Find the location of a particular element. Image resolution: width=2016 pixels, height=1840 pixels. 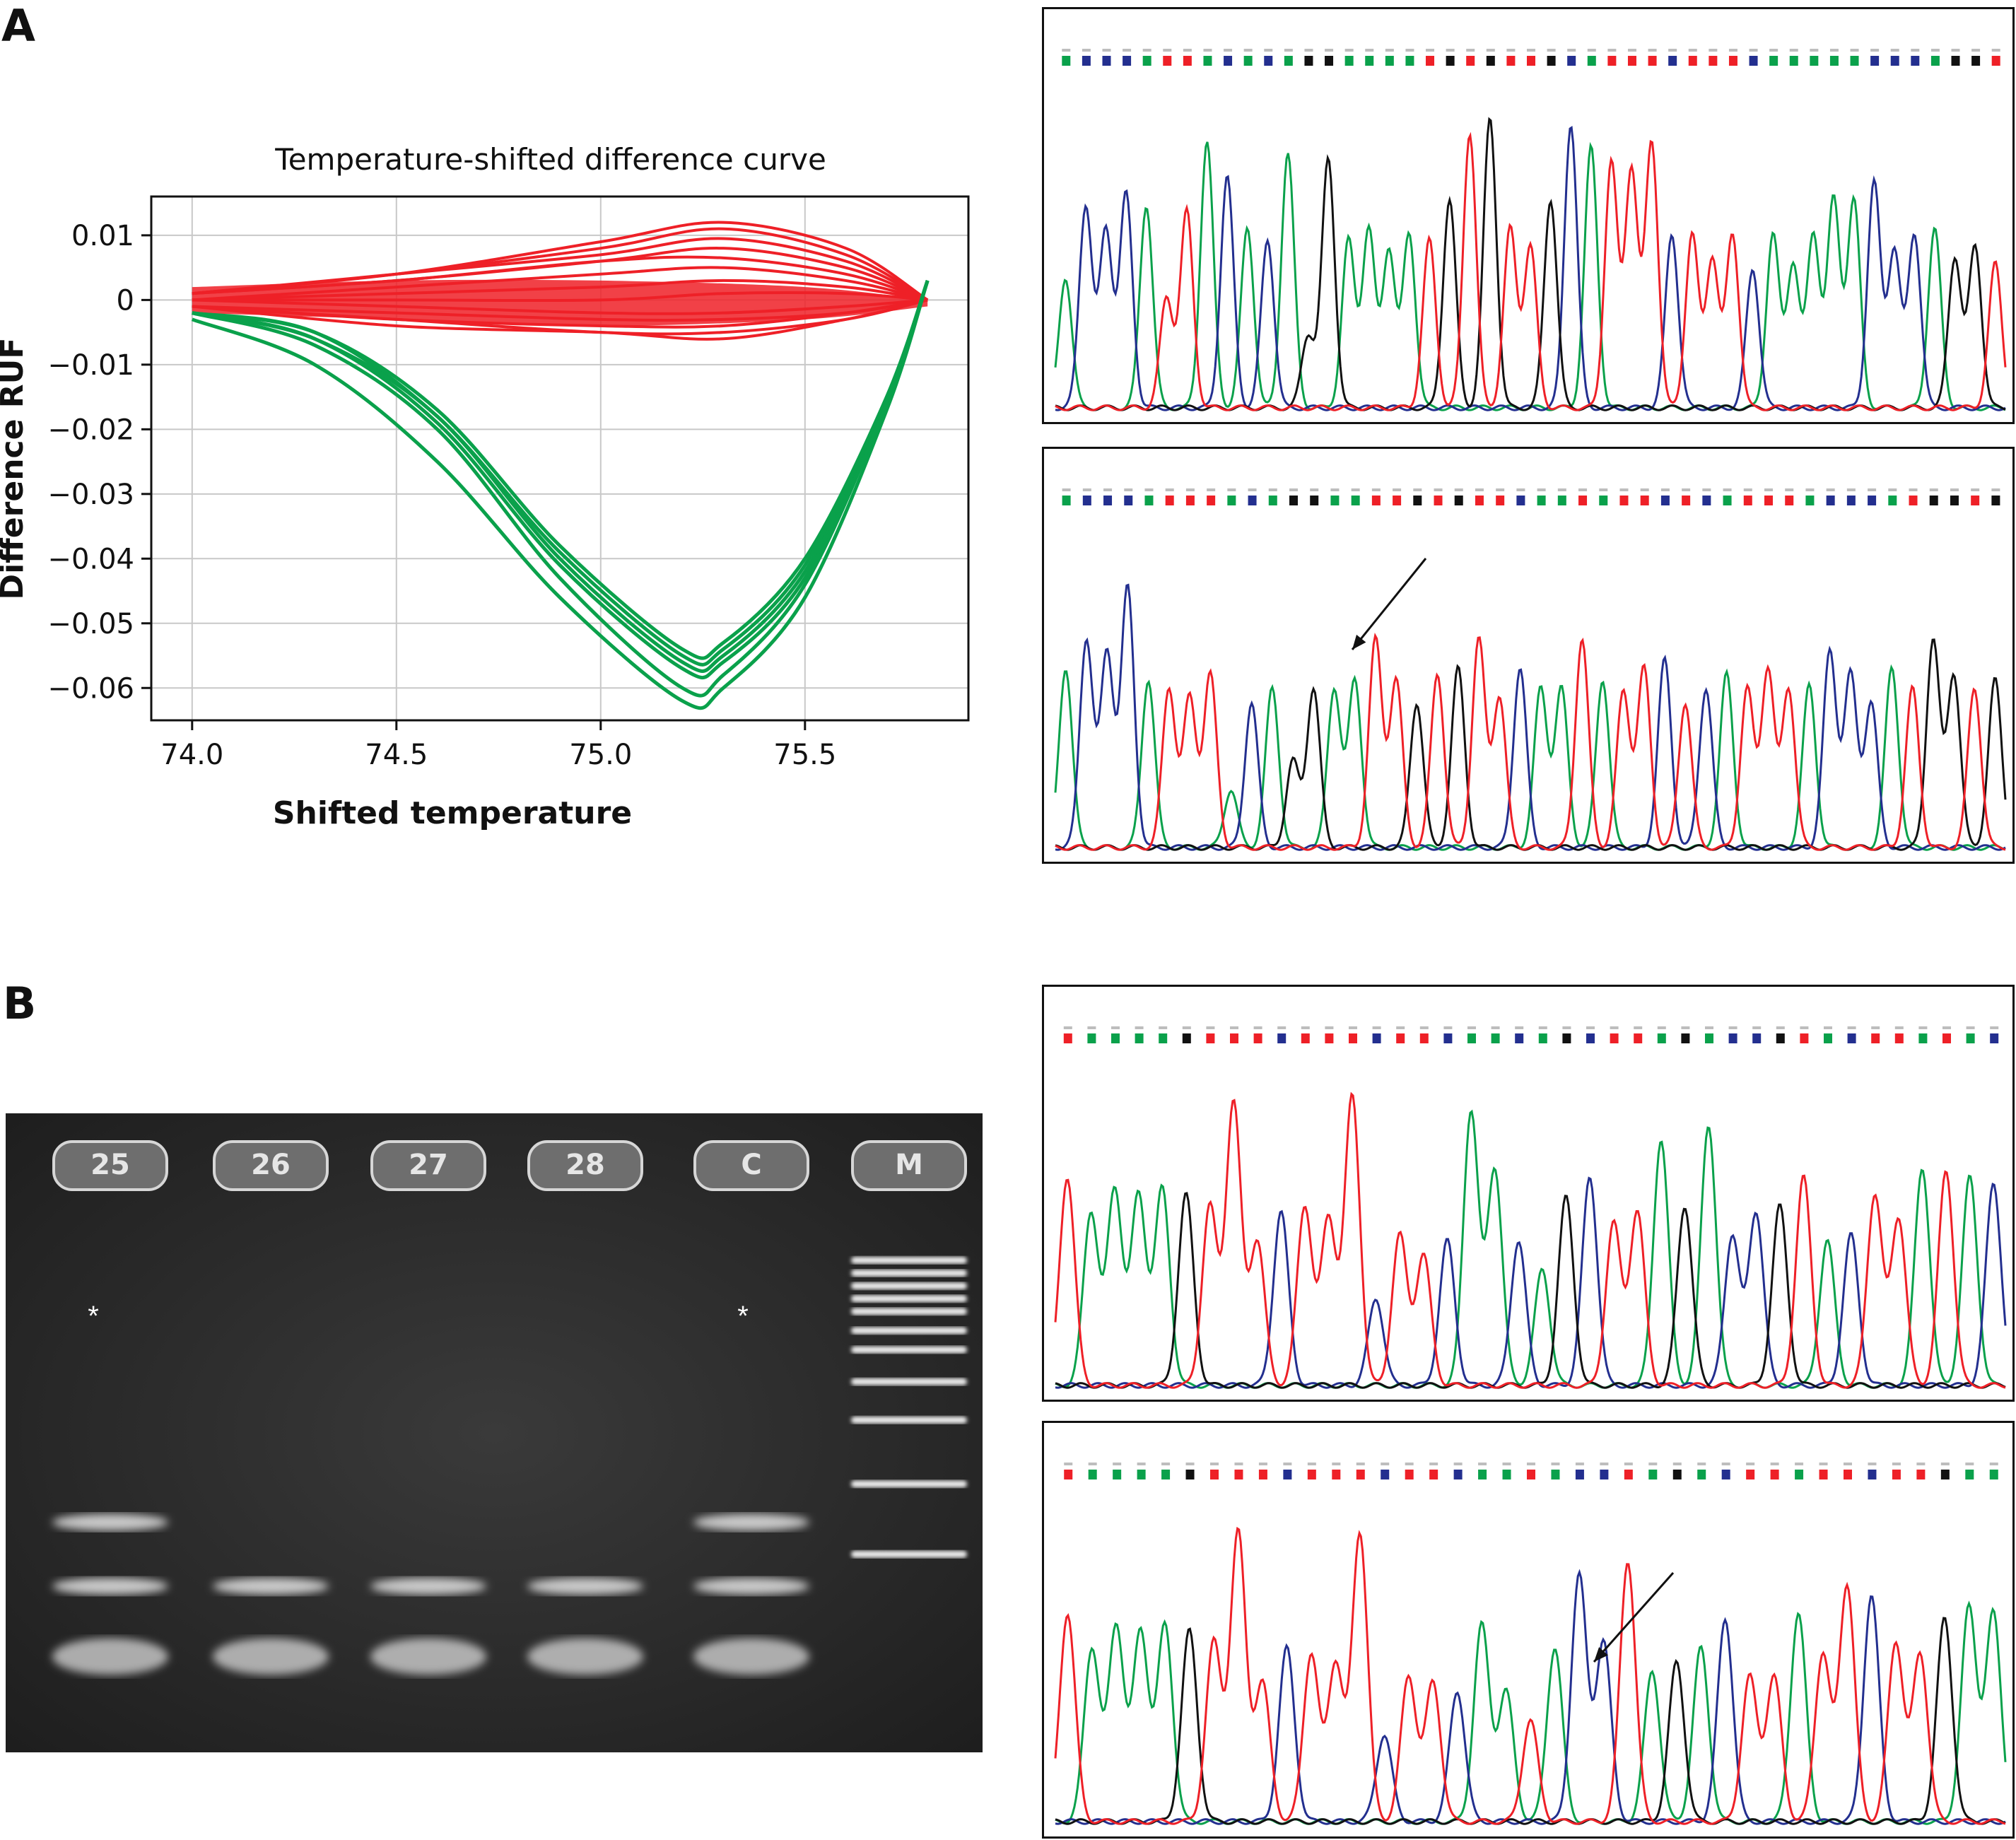

y-axis-label: Difference RUF is located at coordinates (15, 469).